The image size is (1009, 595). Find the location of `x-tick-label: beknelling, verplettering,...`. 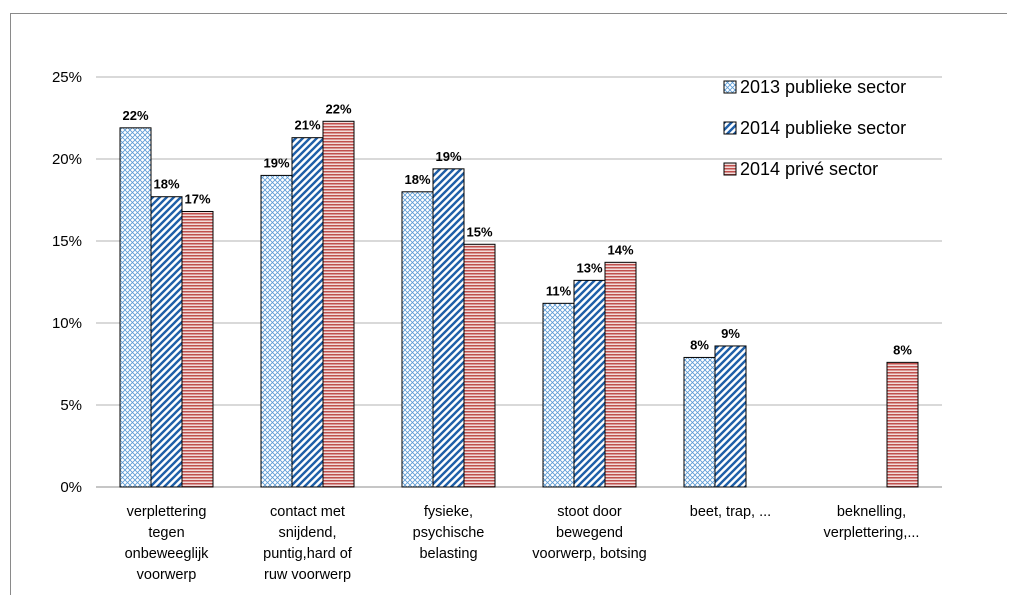

x-tick-label: beknelling, verplettering,... is located at coordinates (872, 522).